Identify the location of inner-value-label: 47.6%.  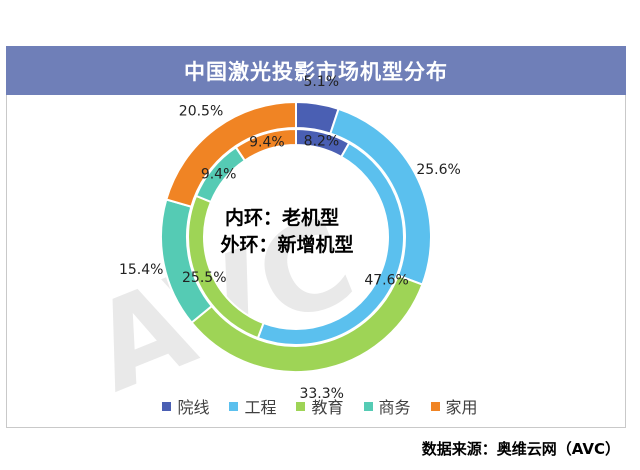
(386, 280).